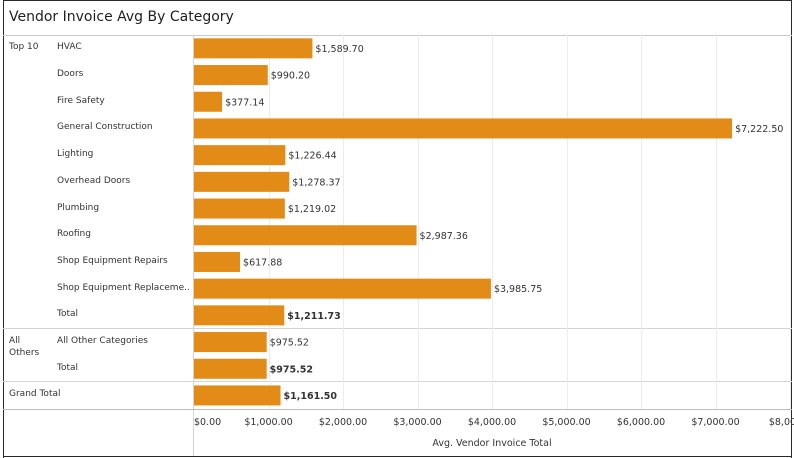 The image size is (794, 458). What do you see at coordinates (397, 0) in the screenshot?
I see `frame-top` at bounding box center [397, 0].